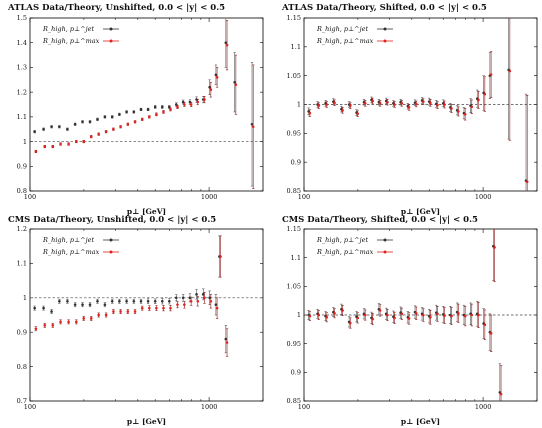  What do you see at coordinates (22, 18) in the screenshot?
I see `y-tick-label: 1.5` at bounding box center [22, 18].